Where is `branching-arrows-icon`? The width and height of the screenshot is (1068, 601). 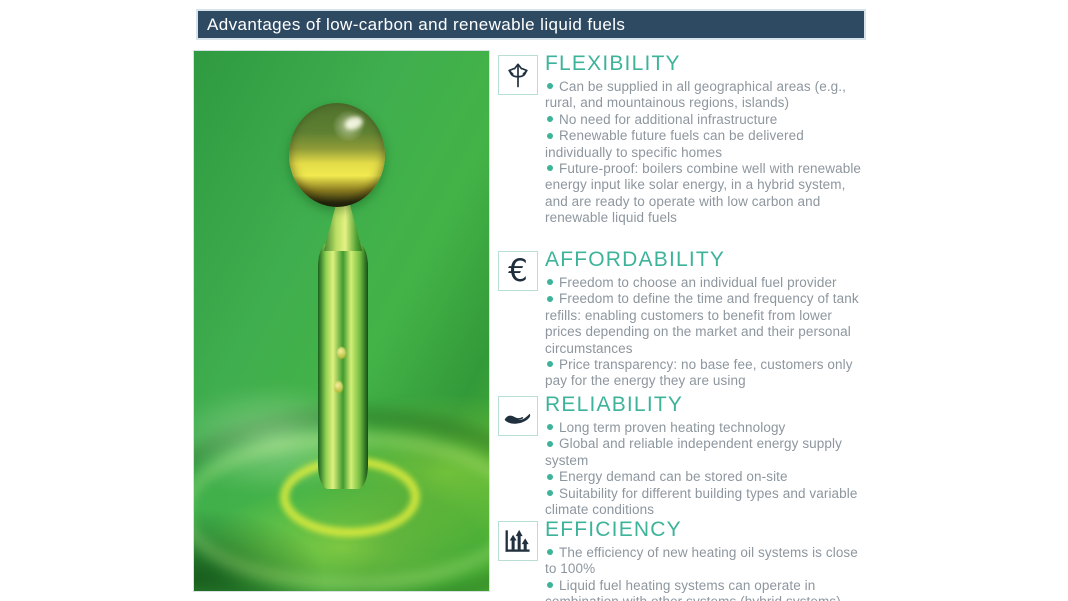 branching-arrows-icon is located at coordinates (518, 75).